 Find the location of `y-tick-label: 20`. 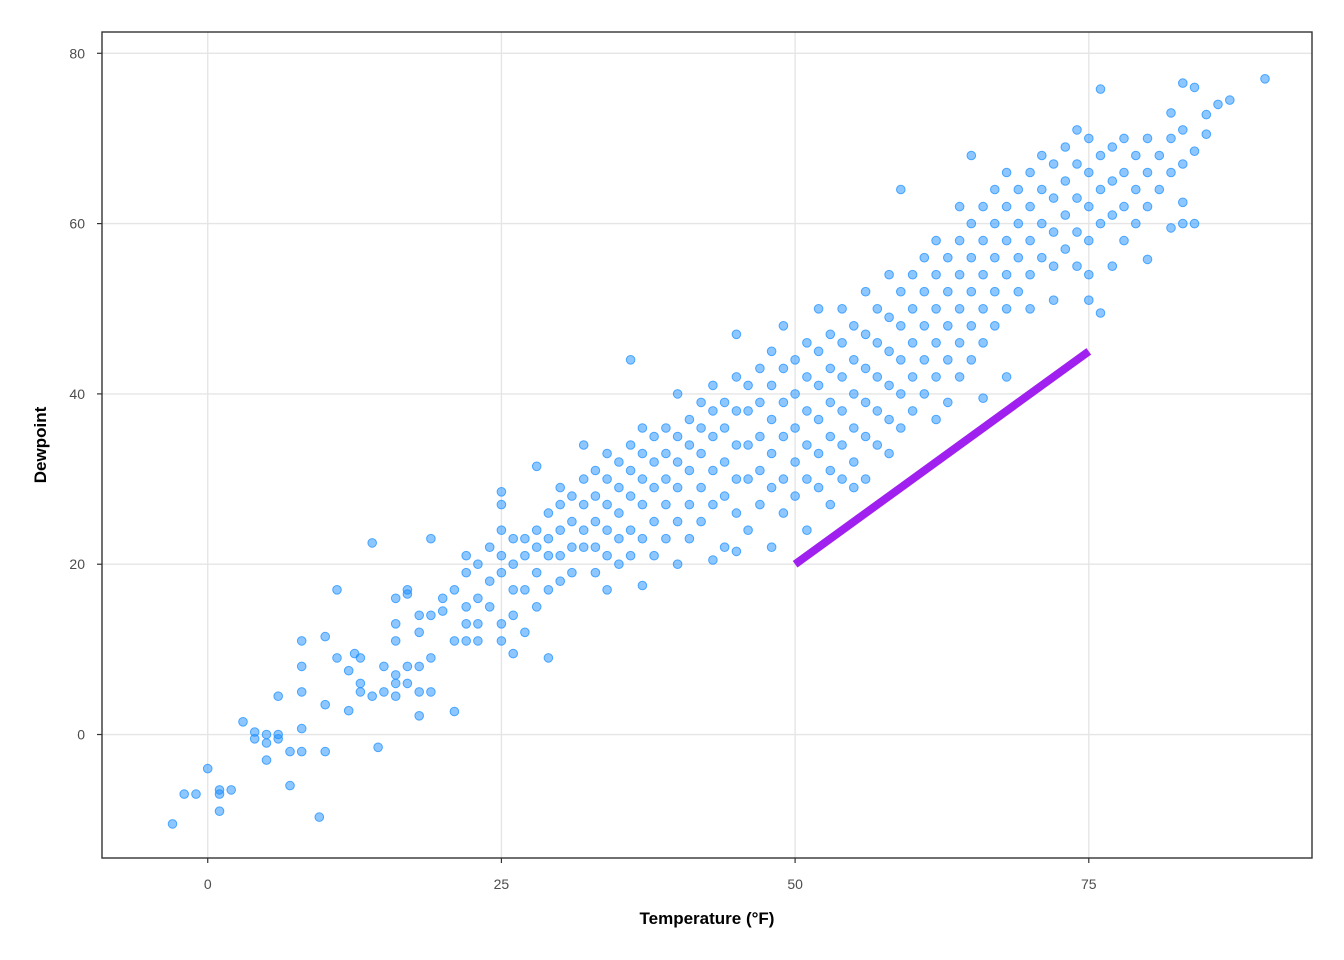

y-tick-label: 20 is located at coordinates (77, 564).